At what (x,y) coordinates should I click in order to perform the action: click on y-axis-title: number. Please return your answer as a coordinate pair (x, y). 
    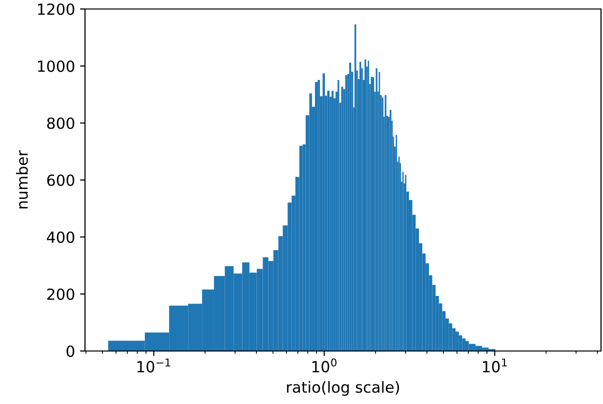
    Looking at the image, I should click on (22, 179).